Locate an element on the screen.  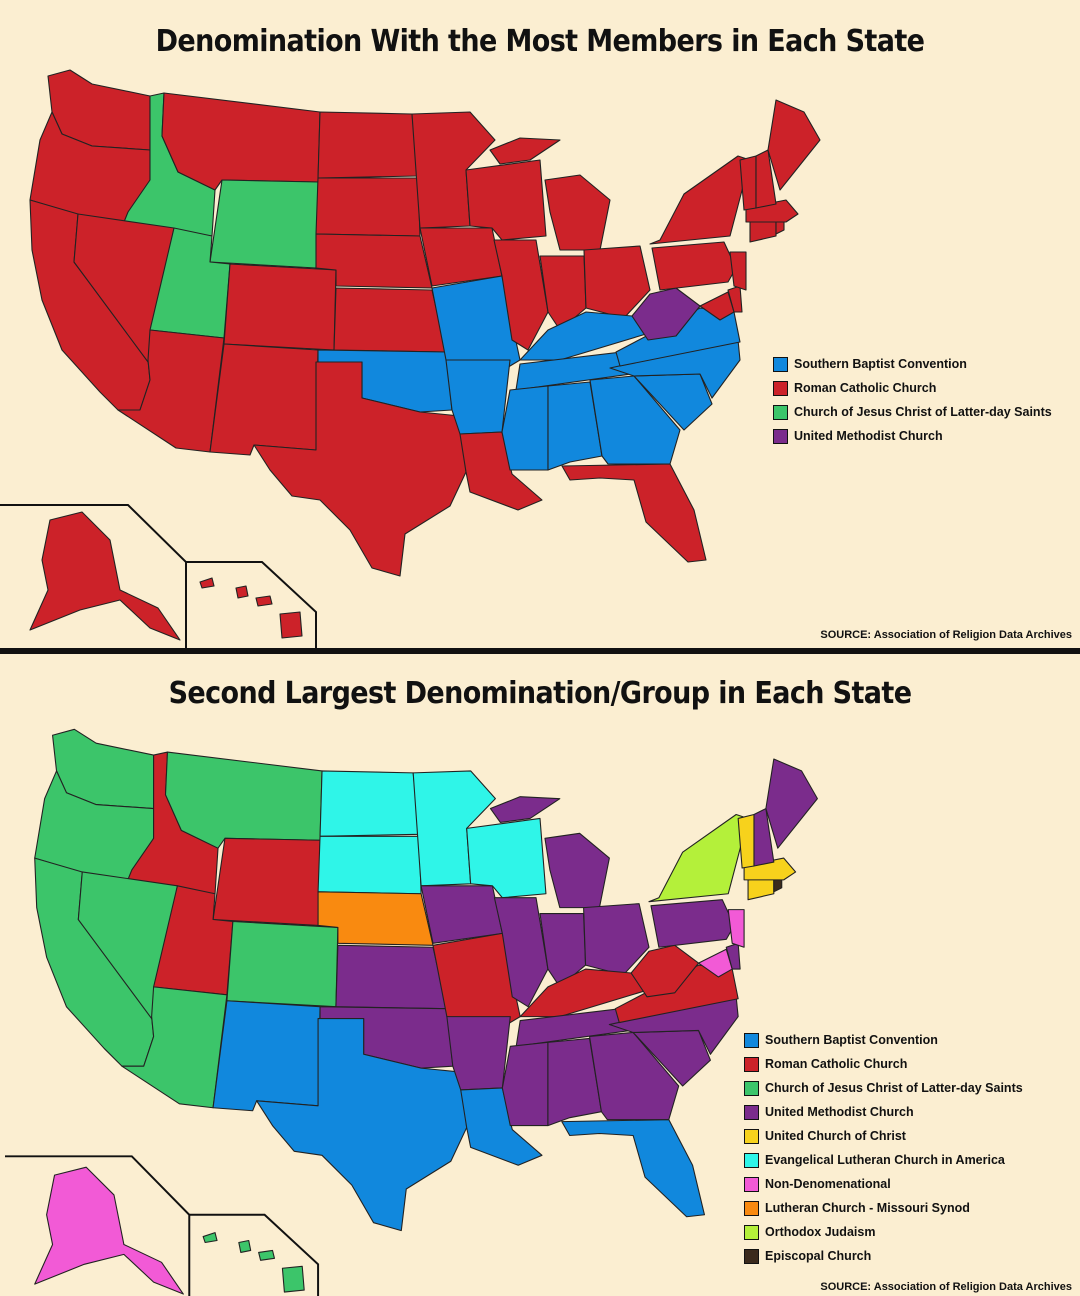
legend-item: Evangelical Lutheran Church in America is located at coordinates (883, 1160).